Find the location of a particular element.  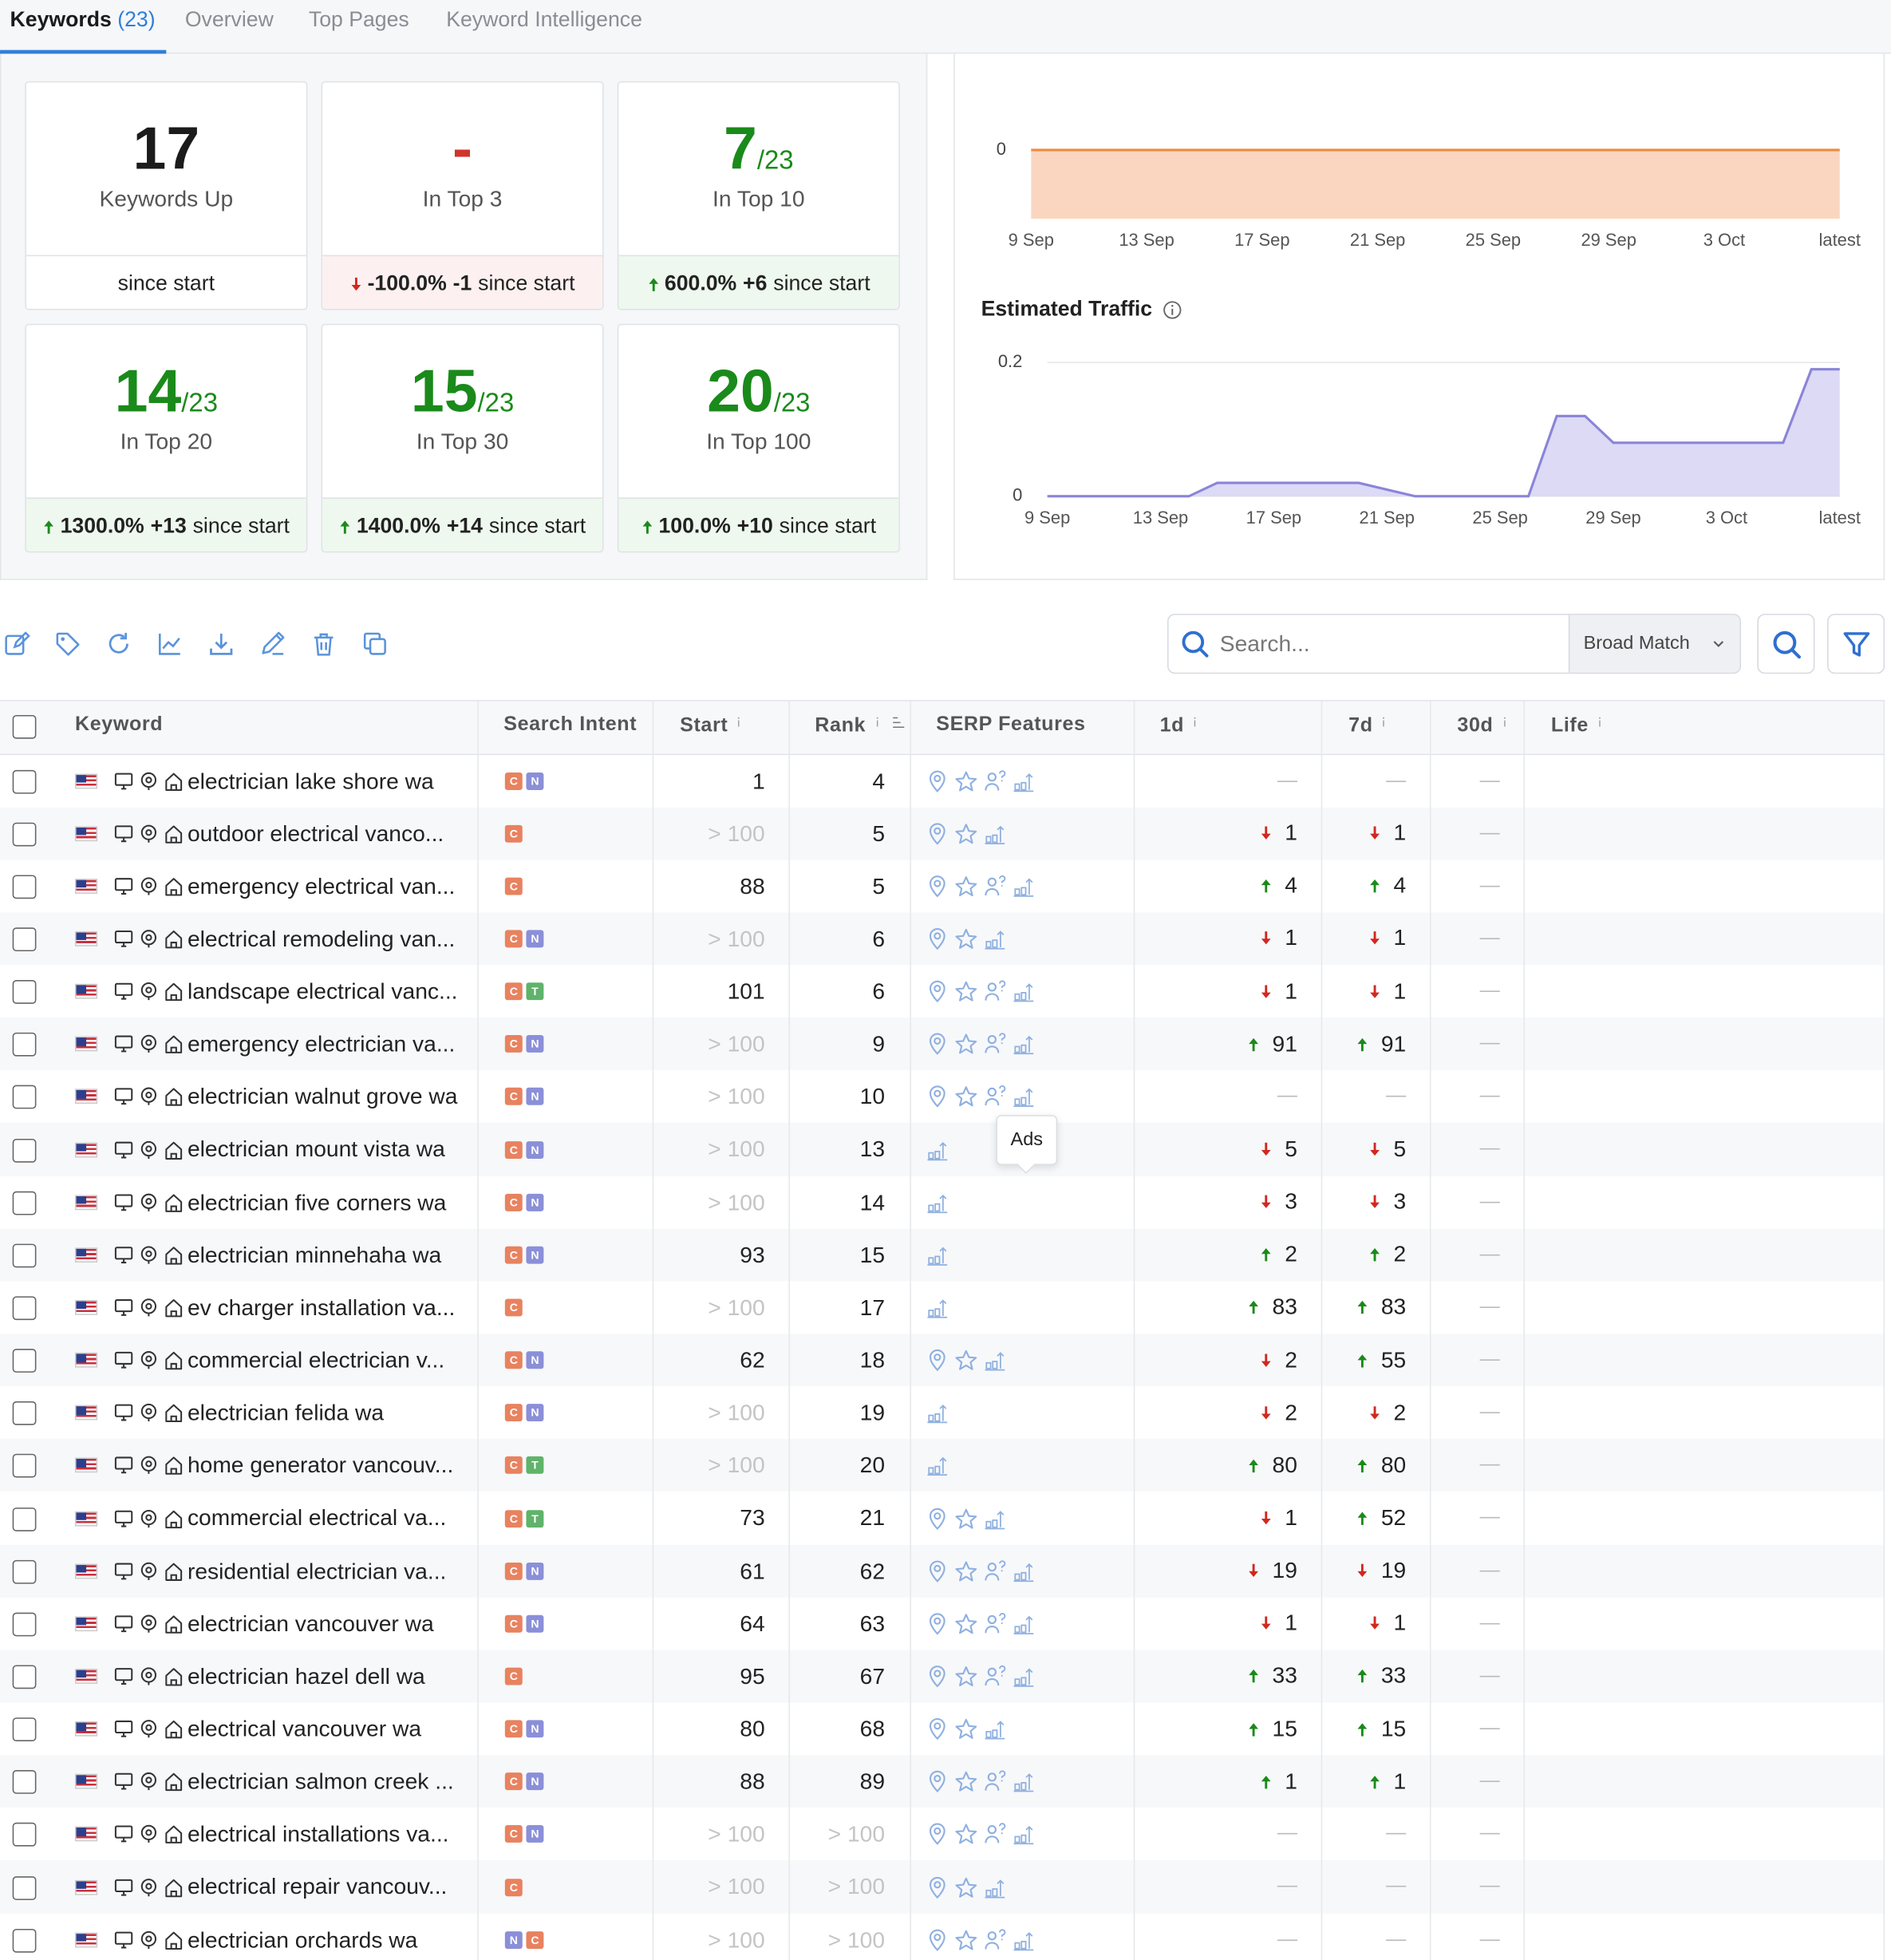

tab: Overview is located at coordinates (229, 19).